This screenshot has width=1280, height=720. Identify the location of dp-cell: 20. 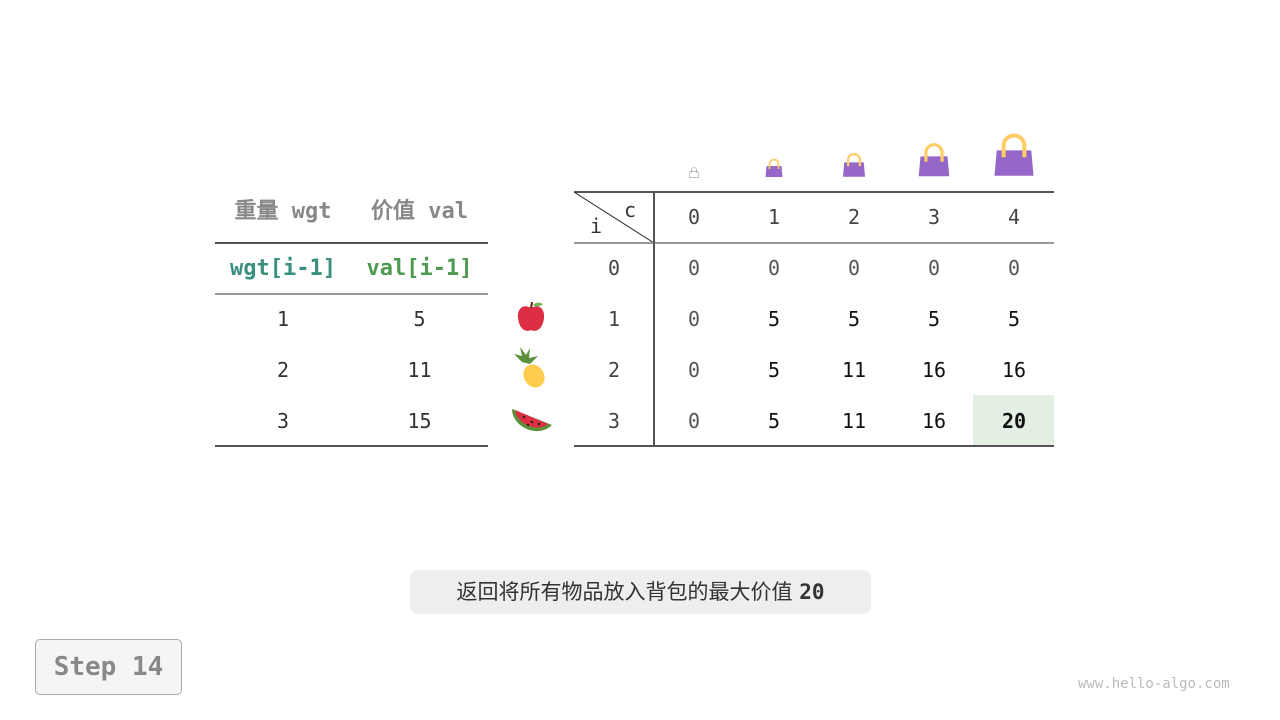
(1014, 421).